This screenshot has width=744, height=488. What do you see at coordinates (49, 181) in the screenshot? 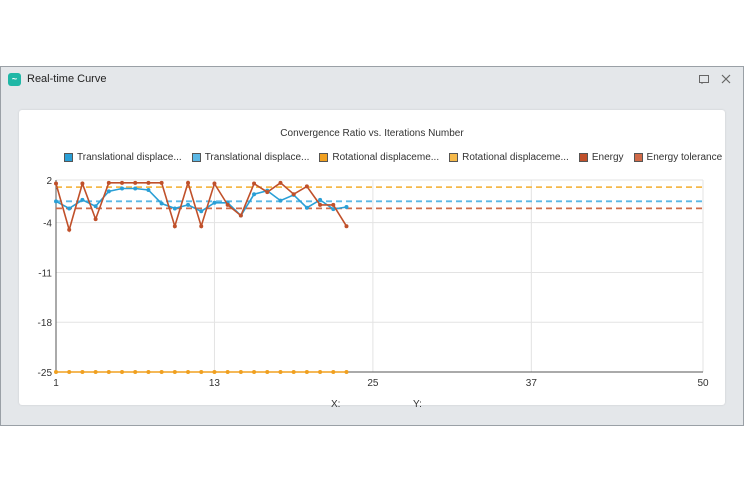
I see `y-tick-label: 2` at bounding box center [49, 181].